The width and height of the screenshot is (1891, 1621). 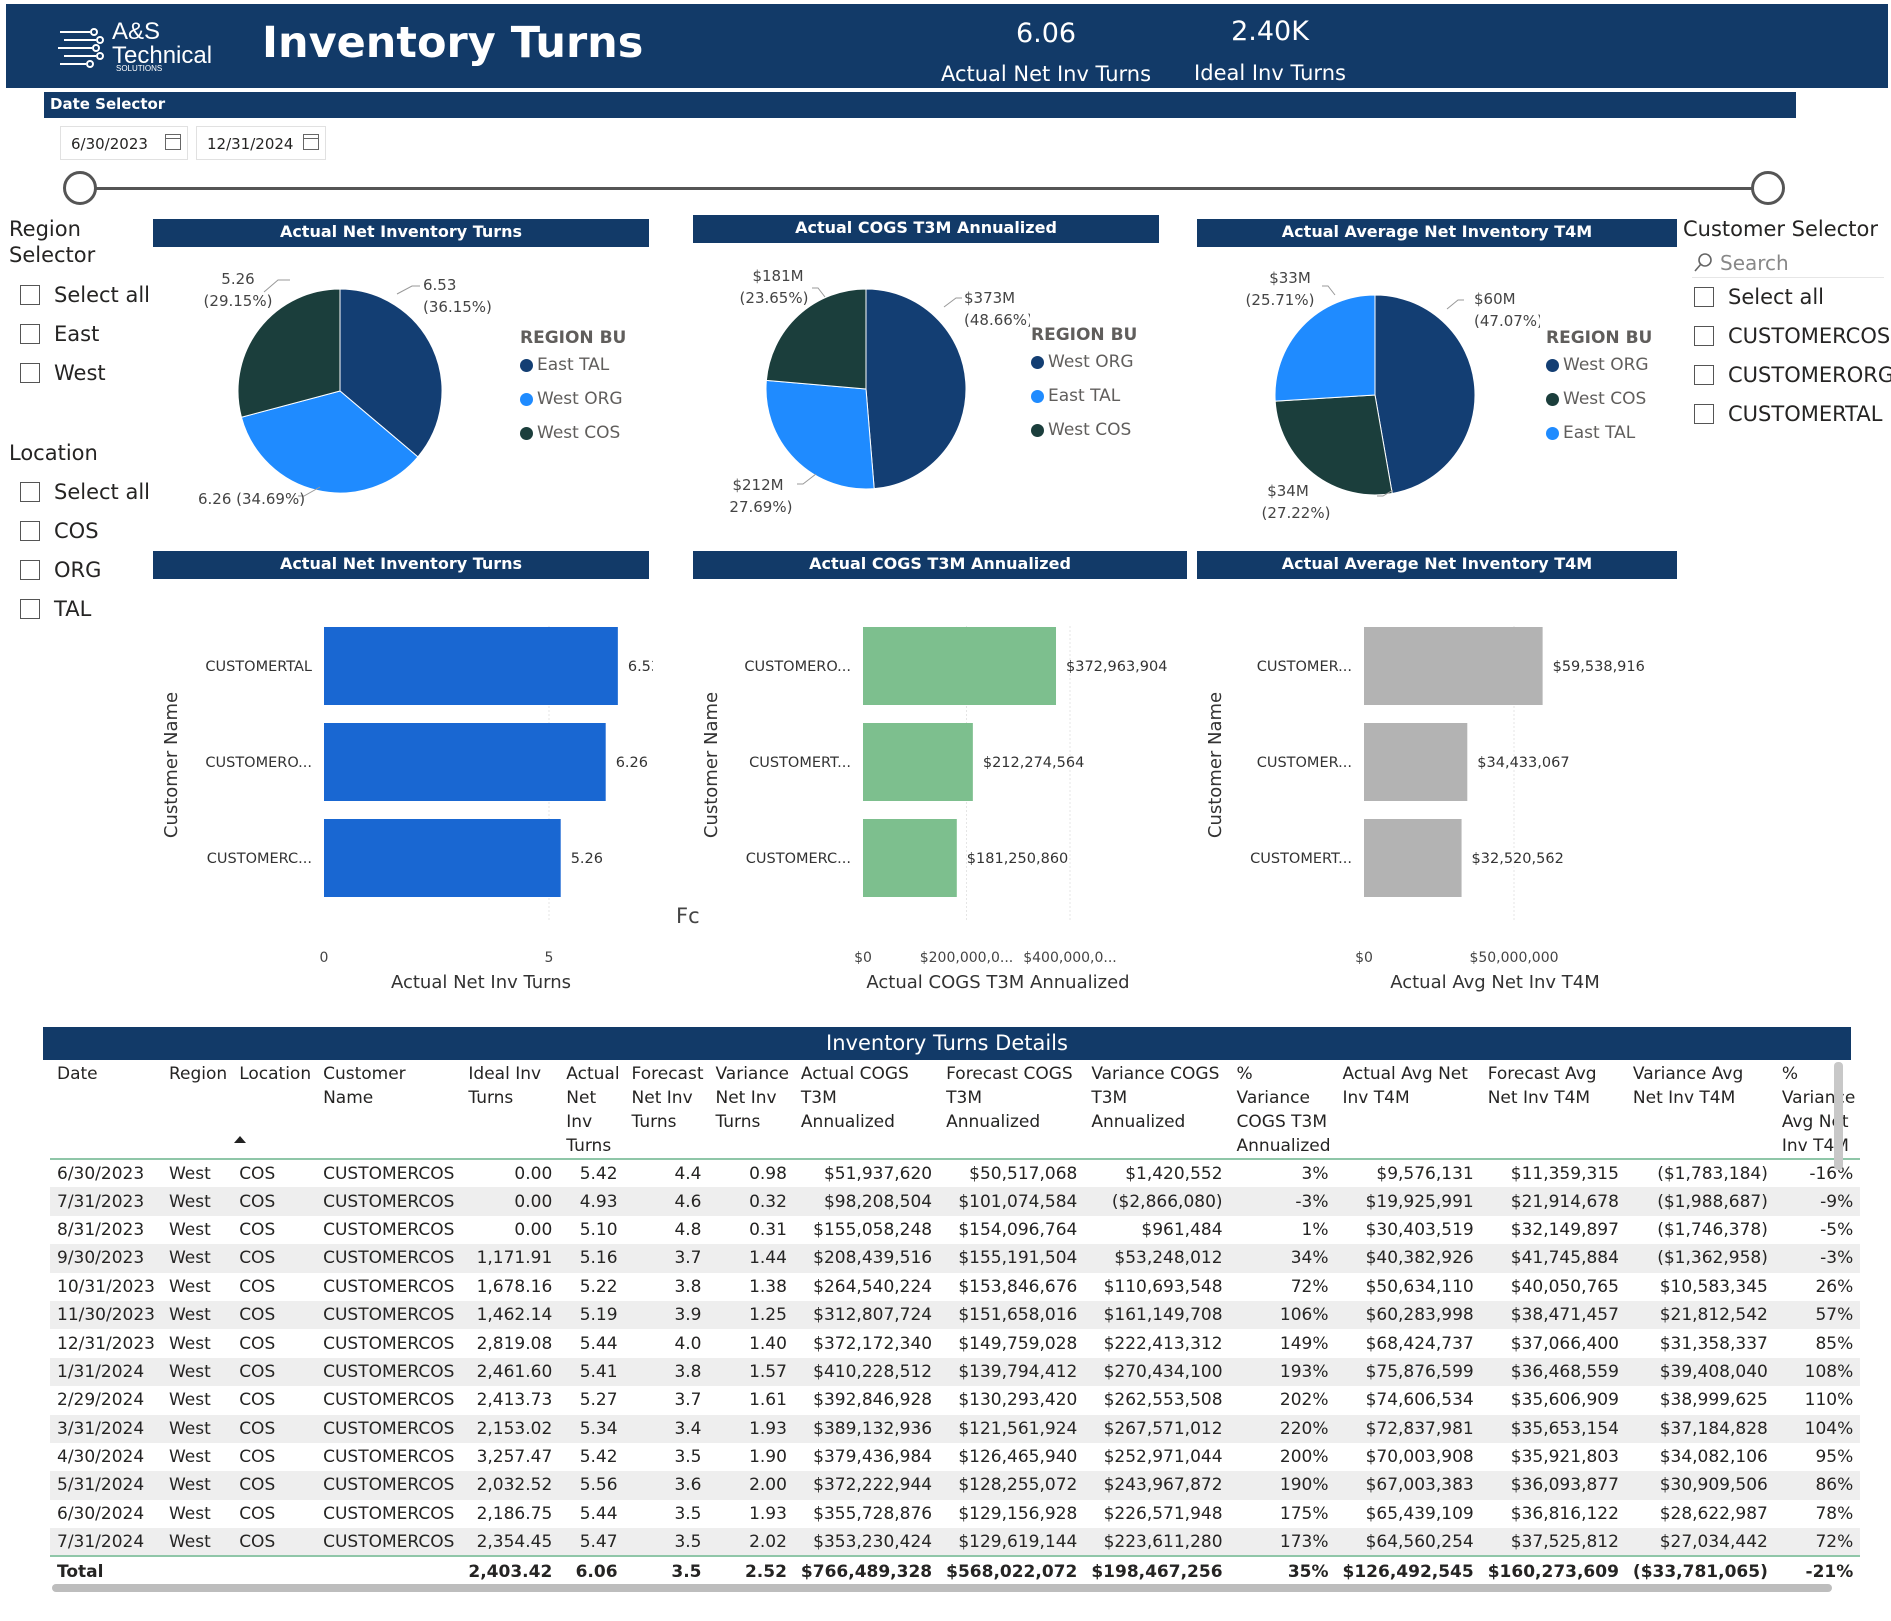 I want to click on column-header: Region, so click(x=198, y=1074).